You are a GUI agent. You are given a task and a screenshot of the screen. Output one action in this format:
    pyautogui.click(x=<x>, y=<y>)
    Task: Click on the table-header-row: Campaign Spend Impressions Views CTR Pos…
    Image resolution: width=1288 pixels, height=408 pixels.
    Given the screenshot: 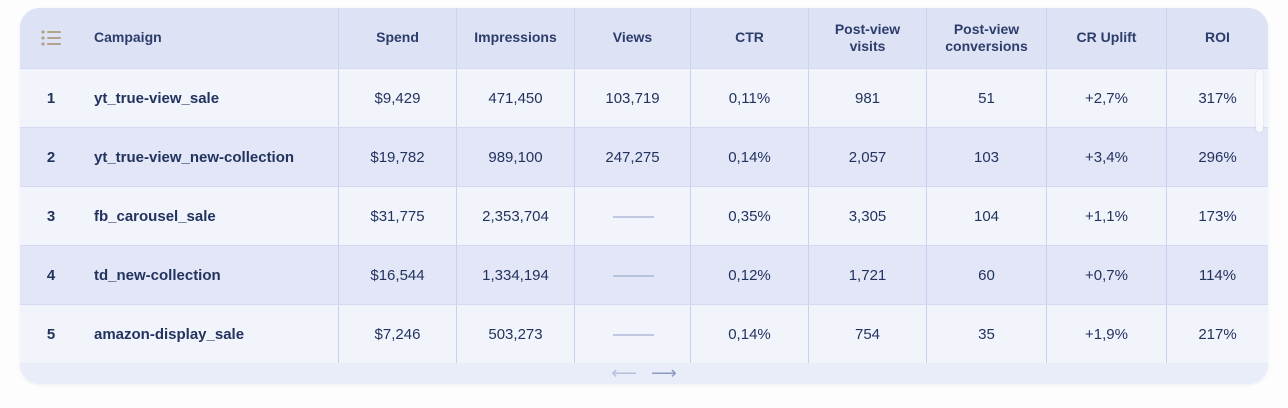 What is the action you would take?
    pyautogui.click(x=644, y=38)
    